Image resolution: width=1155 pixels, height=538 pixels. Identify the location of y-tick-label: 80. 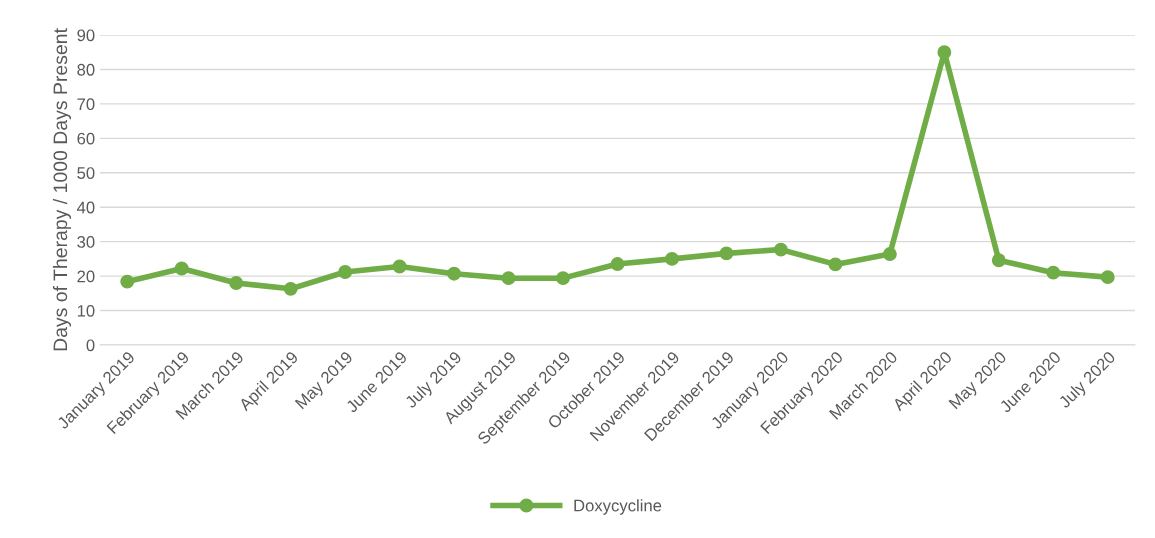
(86, 69).